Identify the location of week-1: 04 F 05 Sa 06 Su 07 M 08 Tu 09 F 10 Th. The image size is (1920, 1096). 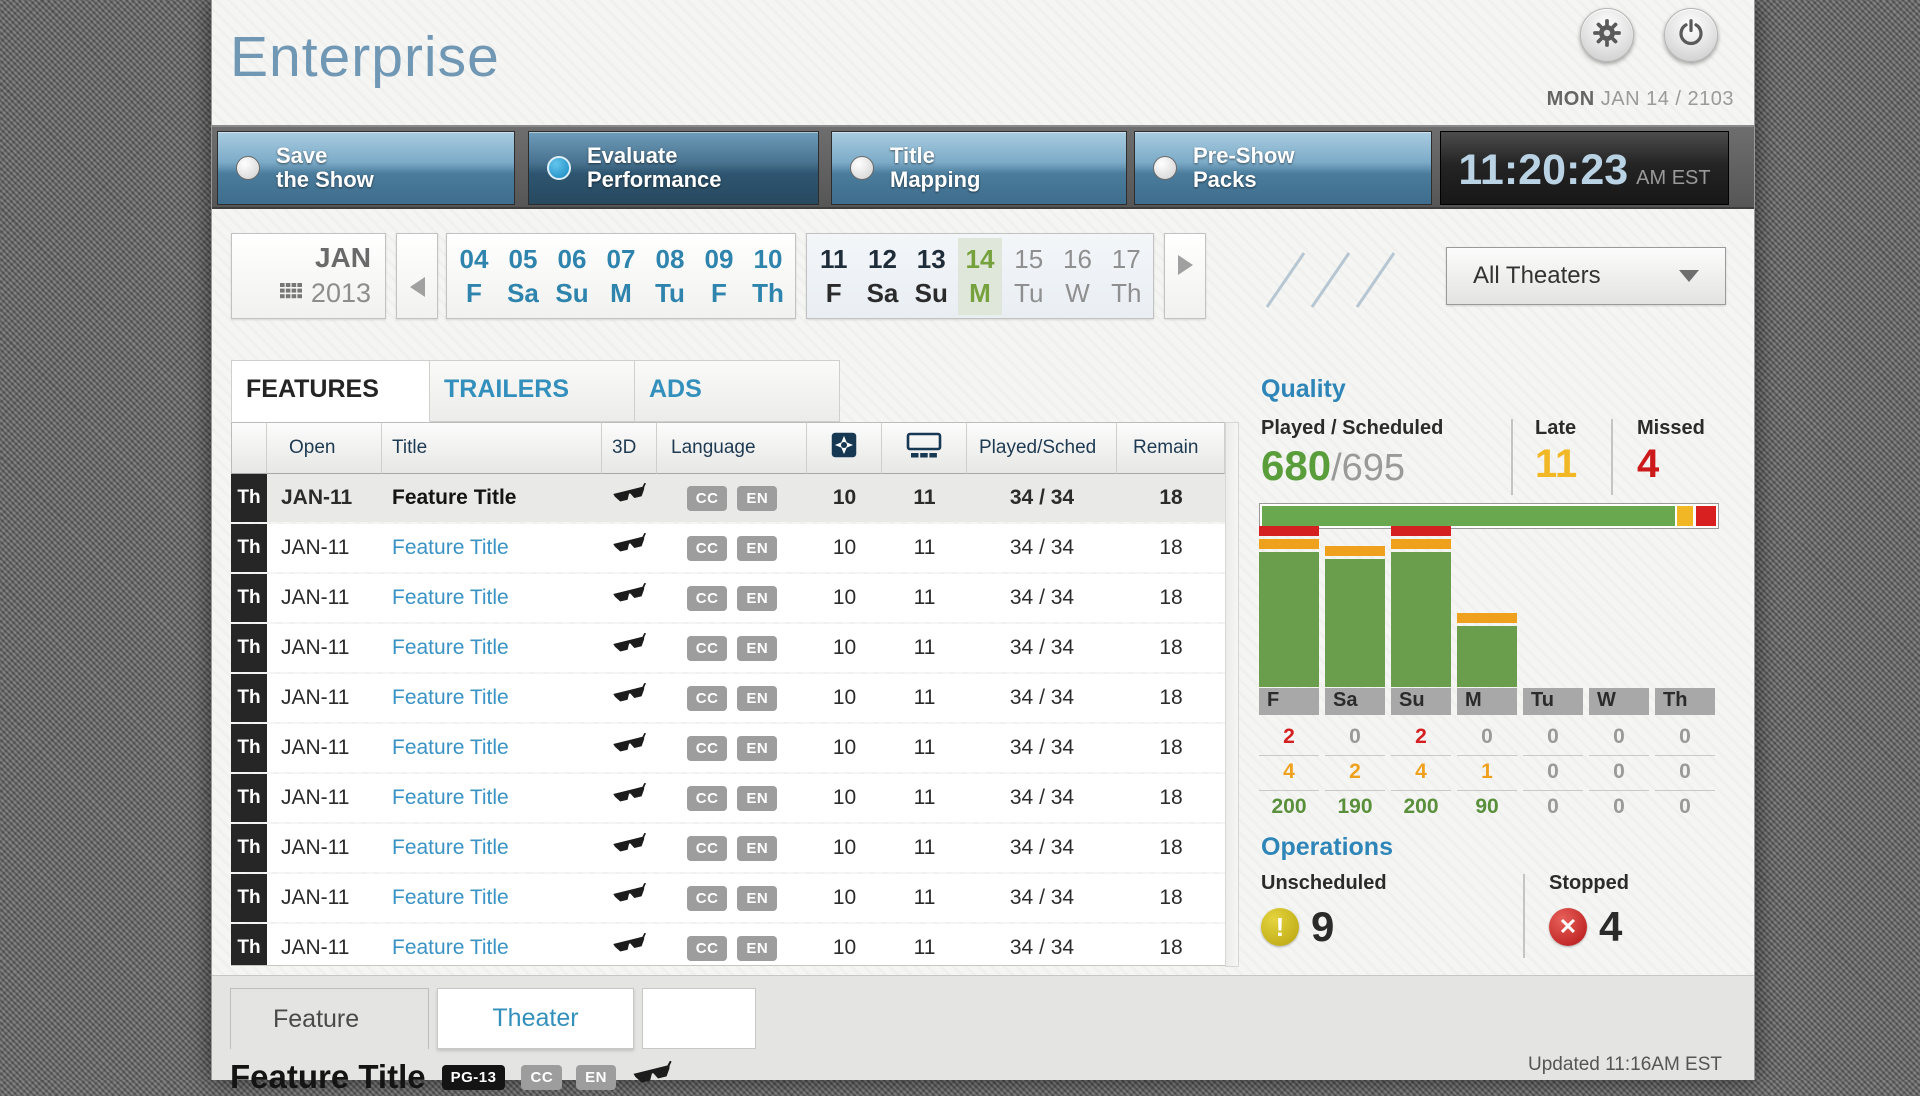
(621, 276).